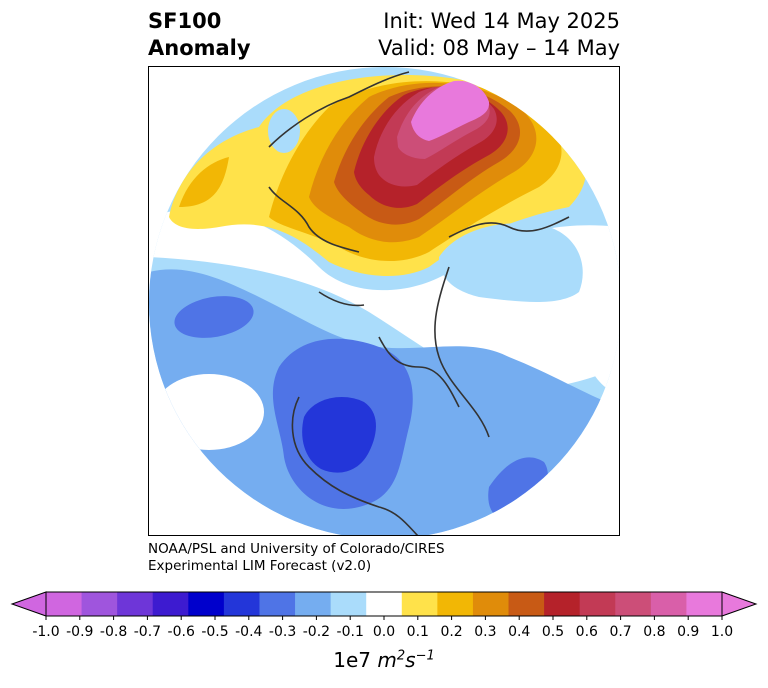 The image size is (768, 688). What do you see at coordinates (350, 632) in the screenshot?
I see `colorbar-tick-label: -0.1` at bounding box center [350, 632].